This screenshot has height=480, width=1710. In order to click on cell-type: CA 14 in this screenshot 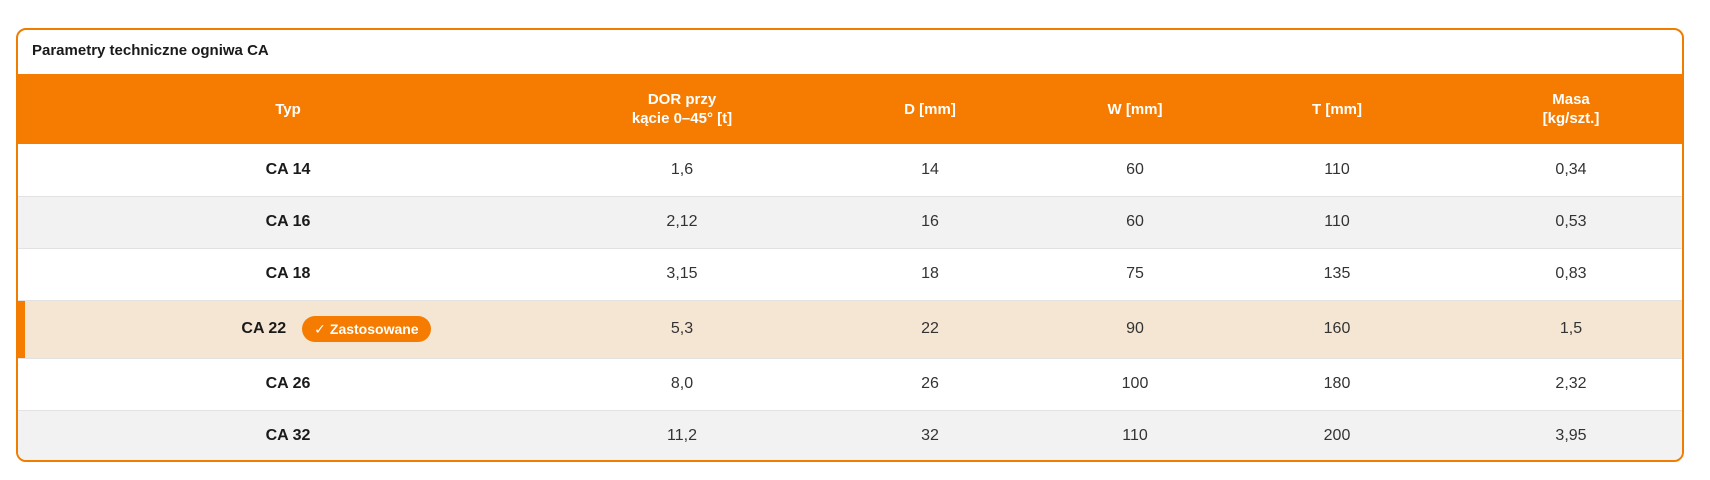, I will do `click(288, 169)`.